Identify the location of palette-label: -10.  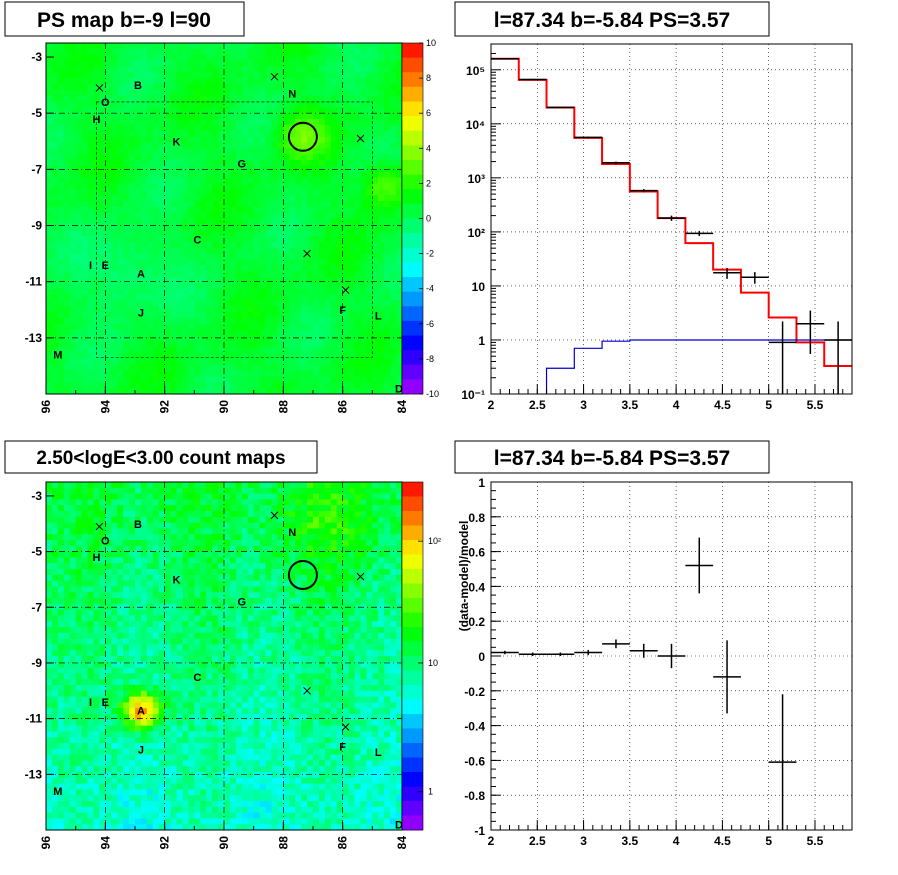
(432, 394).